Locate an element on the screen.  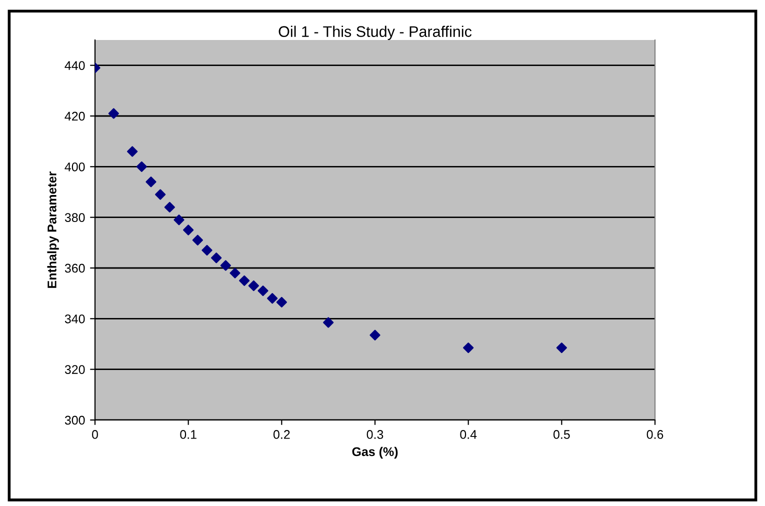
y-tick-label: 360 is located at coordinates (74, 268).